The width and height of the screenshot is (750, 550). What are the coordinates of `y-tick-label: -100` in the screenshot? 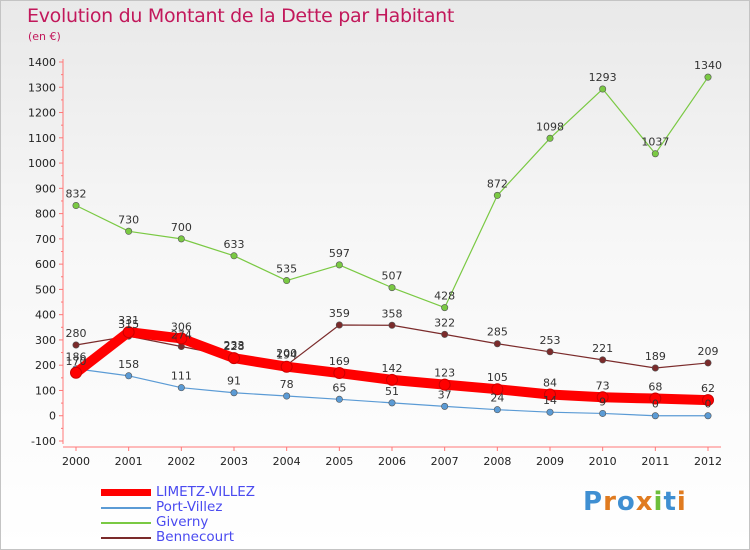 It's located at (43, 441).